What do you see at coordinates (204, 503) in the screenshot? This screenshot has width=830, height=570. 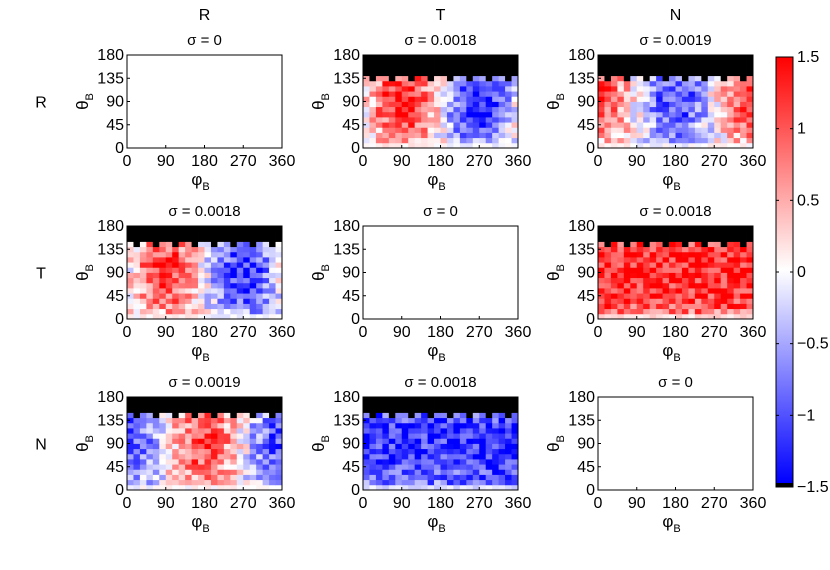 I see `x-tick-label: 180` at bounding box center [204, 503].